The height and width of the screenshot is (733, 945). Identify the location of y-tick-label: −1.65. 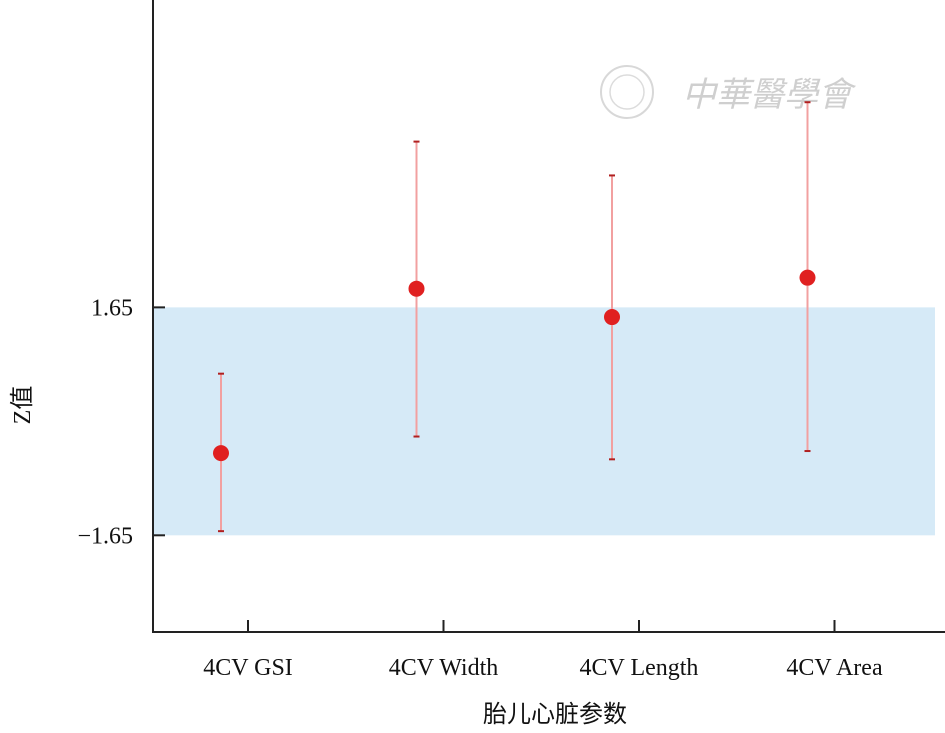
(105, 536).